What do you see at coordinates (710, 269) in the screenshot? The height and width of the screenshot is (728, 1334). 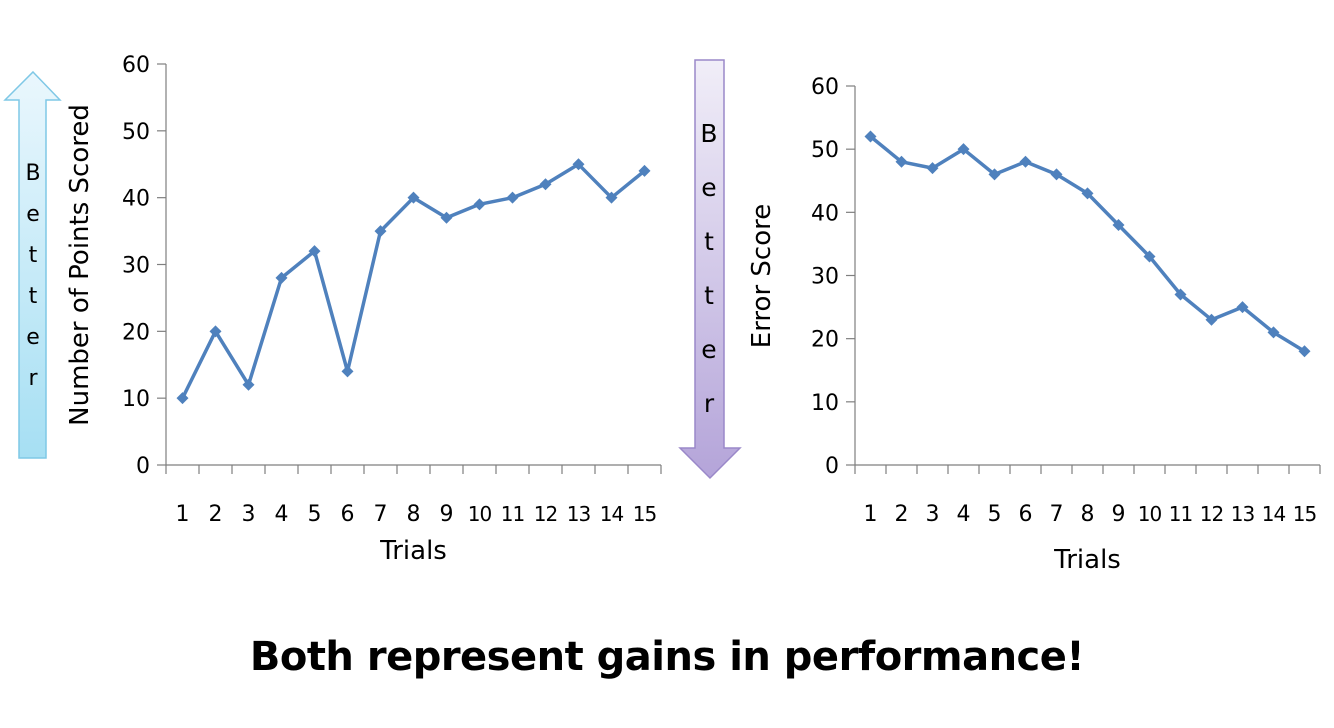 I see `down-arrow-icon` at bounding box center [710, 269].